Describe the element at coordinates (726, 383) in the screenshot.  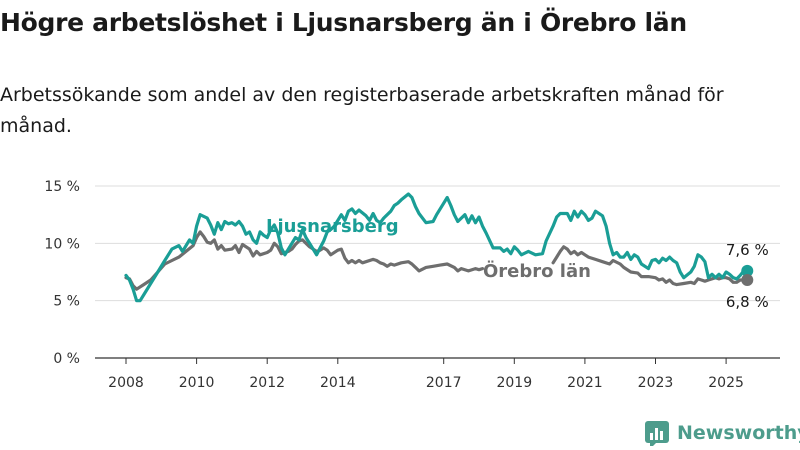
I see `x-tick-label: 2025` at that location.